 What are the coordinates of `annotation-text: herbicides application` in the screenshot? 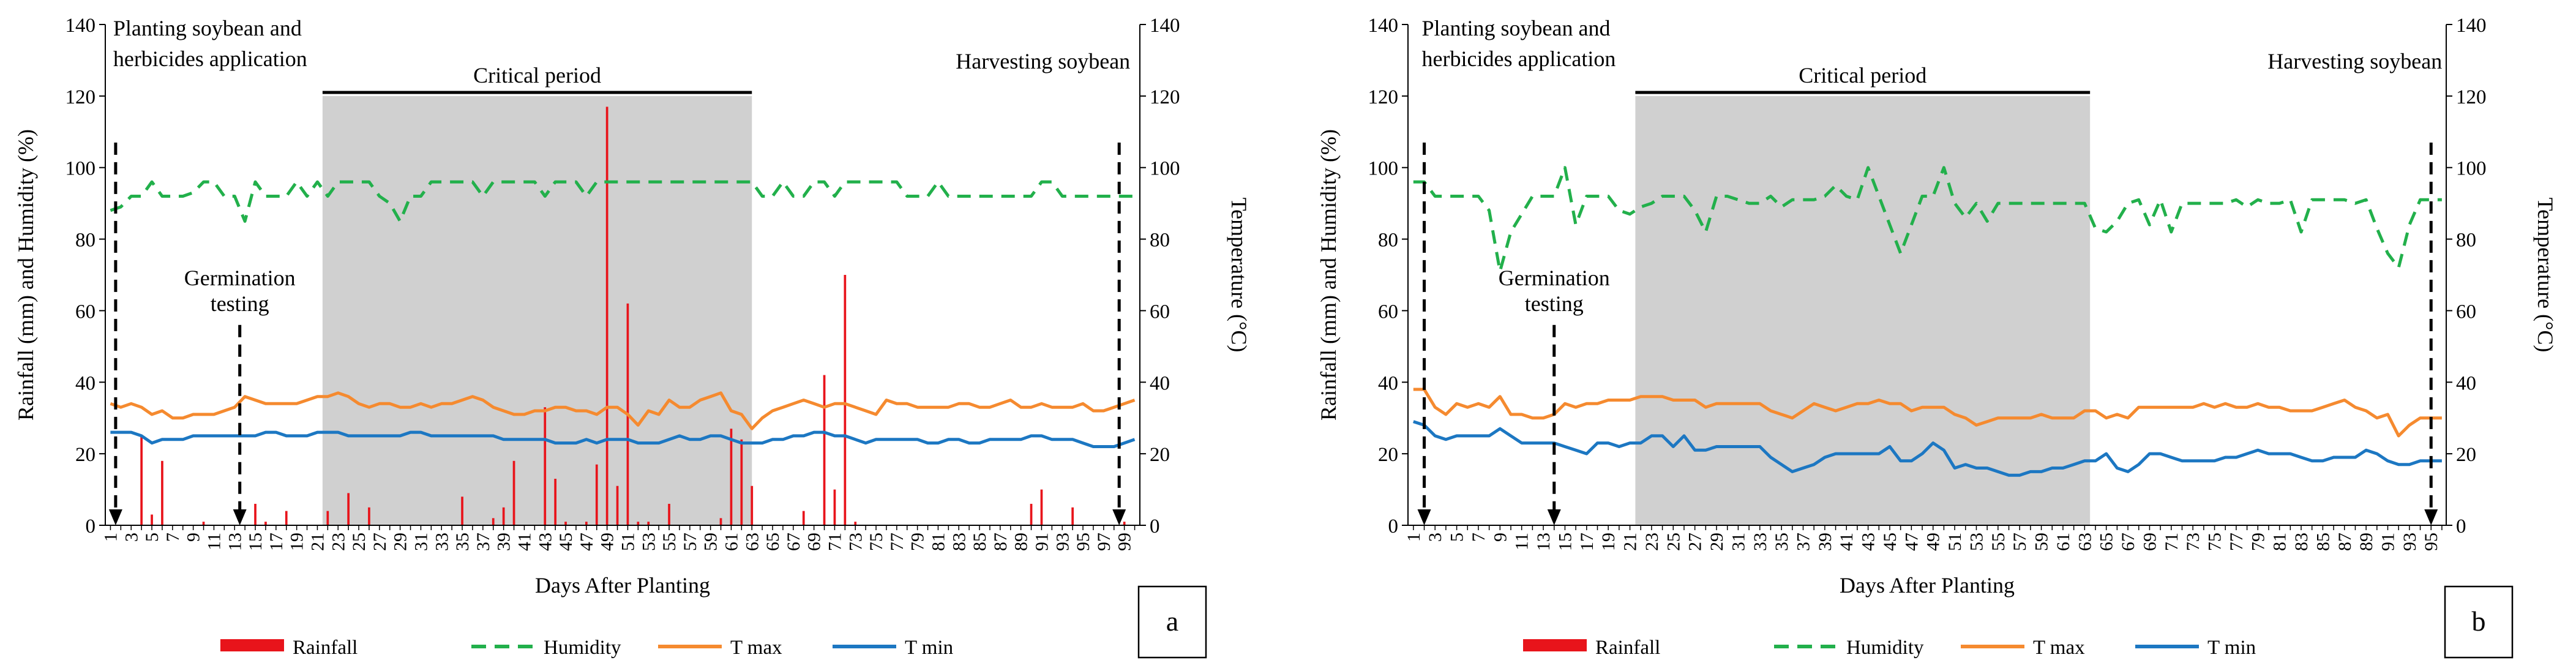 It's located at (1519, 59).